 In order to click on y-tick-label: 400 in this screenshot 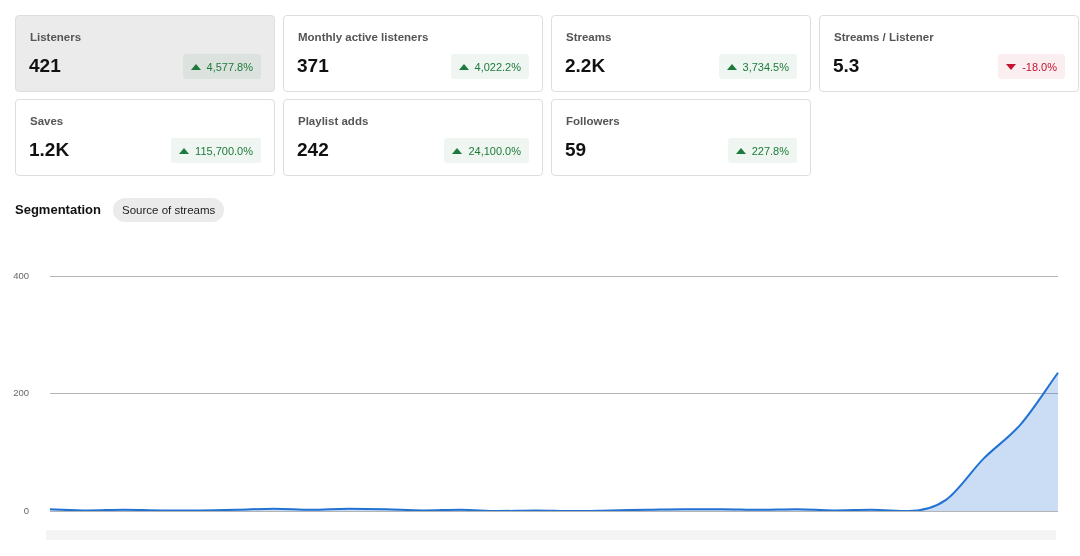, I will do `click(21, 276)`.